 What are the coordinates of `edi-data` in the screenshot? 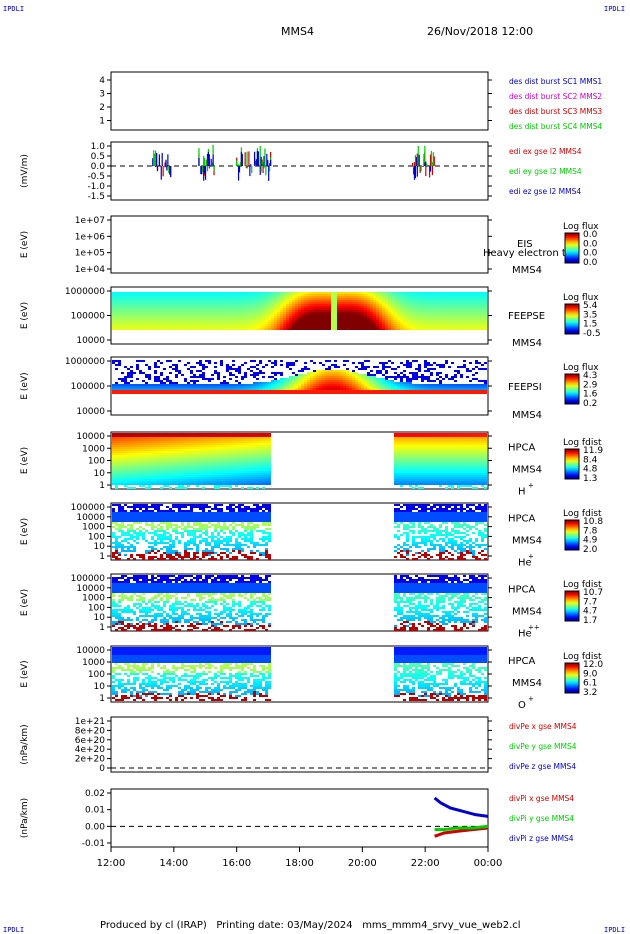 It's located at (293, 162).